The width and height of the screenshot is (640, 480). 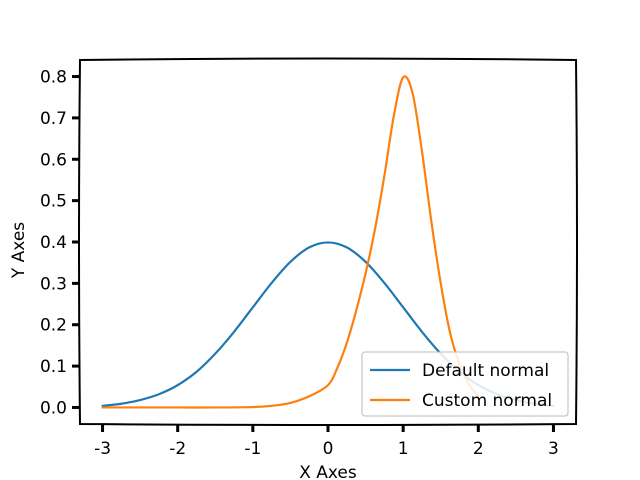 I want to click on legend-label-custom-normal: Custom normal, so click(x=487, y=401).